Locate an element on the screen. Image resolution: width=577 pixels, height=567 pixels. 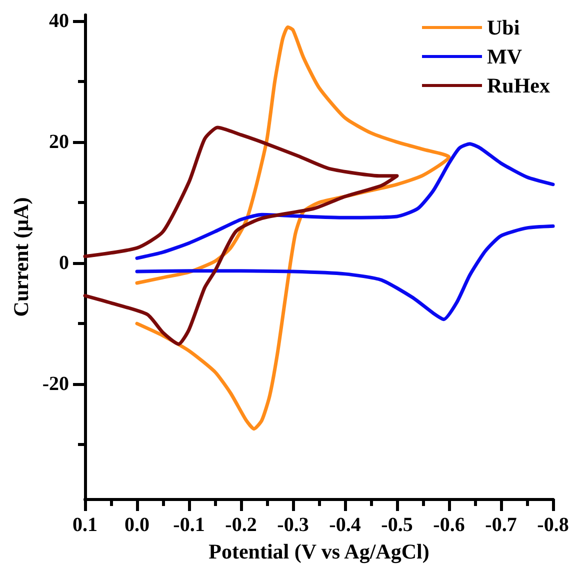
legend-label: RuHex is located at coordinates (518, 86).